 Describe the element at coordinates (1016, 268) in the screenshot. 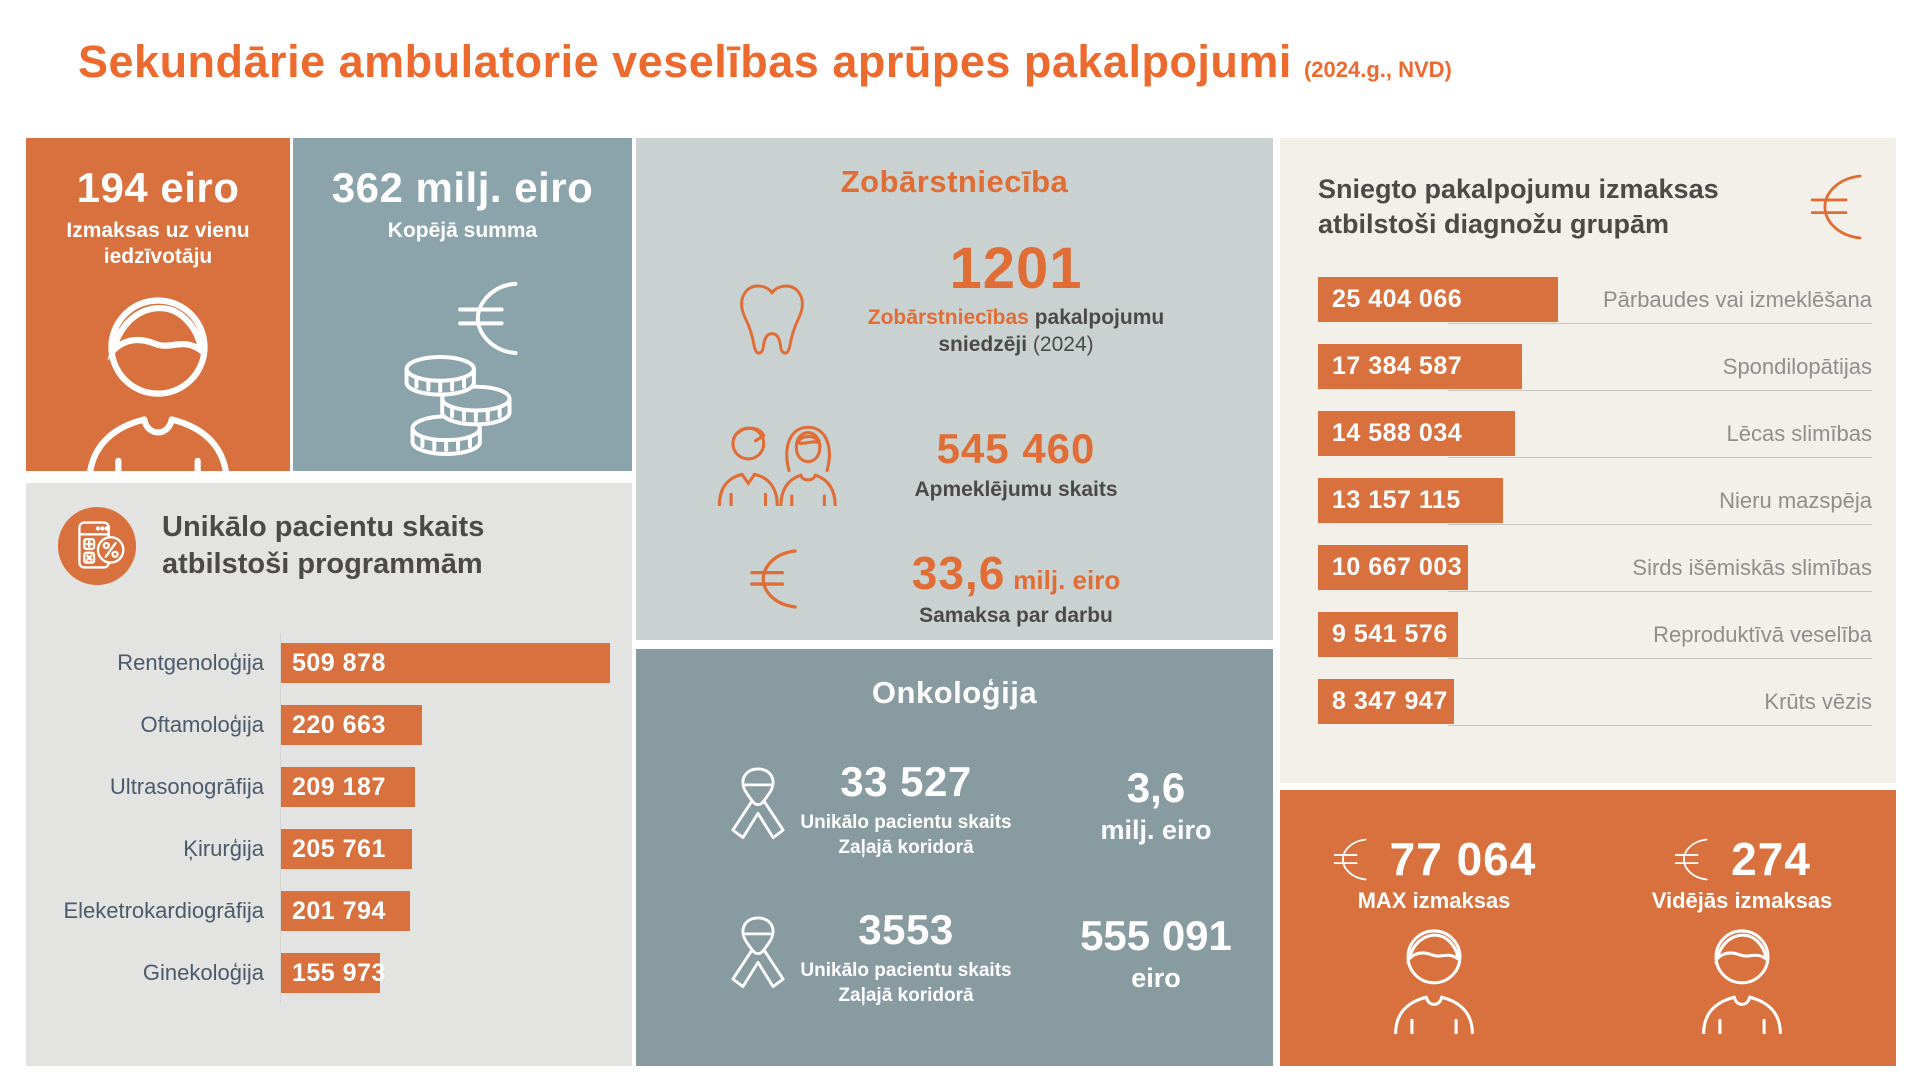

I see `dental-providers-value: 1201` at that location.